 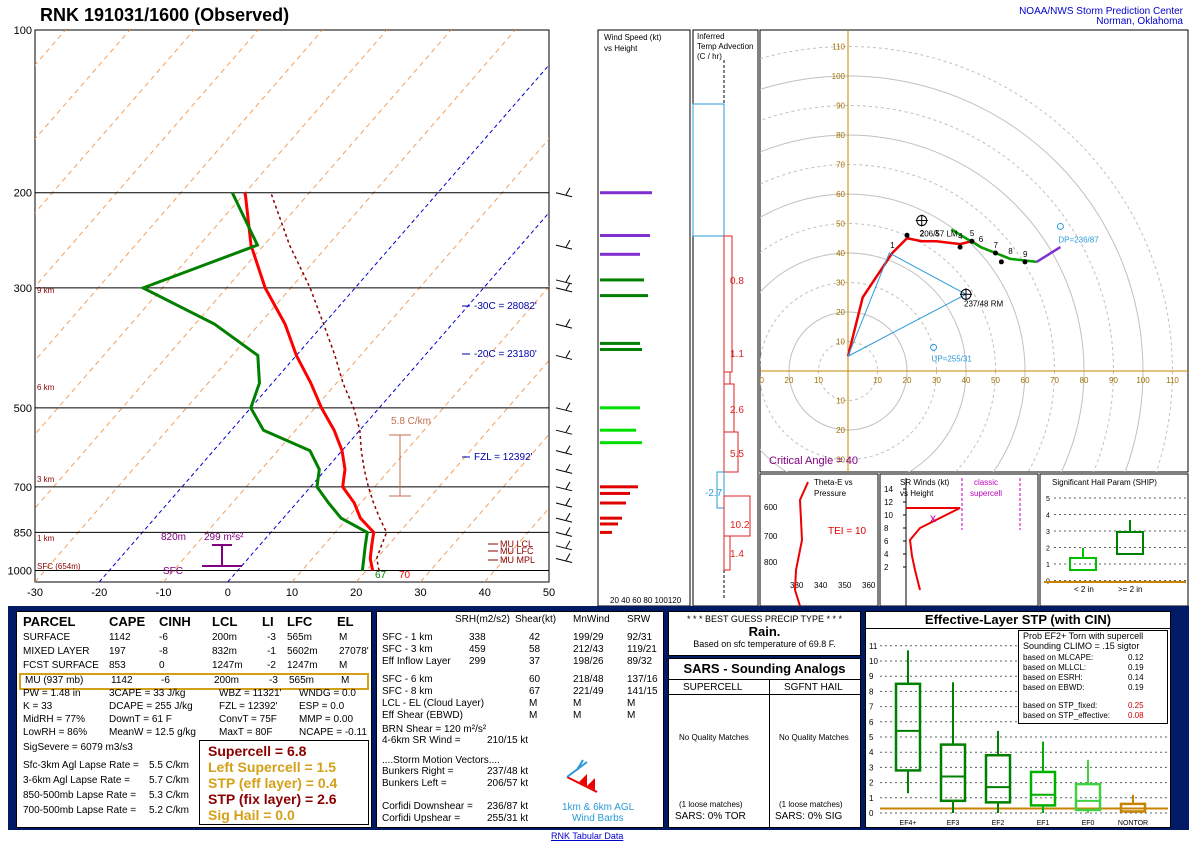 I want to click on hodo-y-tick: 40, so click(x=840, y=253).